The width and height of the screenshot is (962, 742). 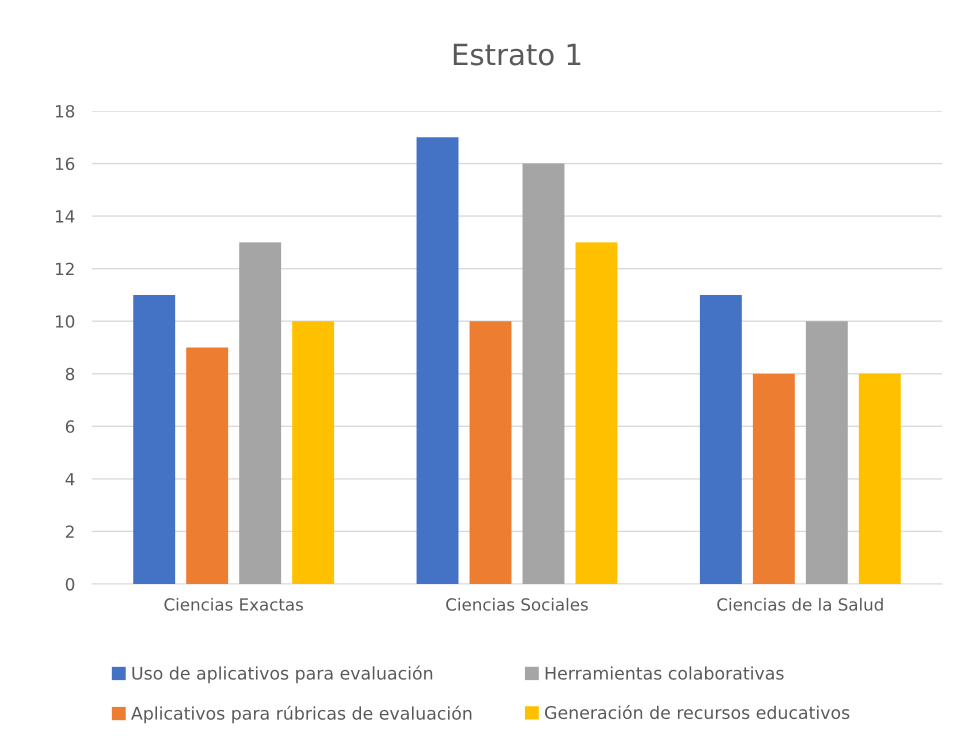 What do you see at coordinates (233, 604) in the screenshot?
I see `x-tick-label: Ciencias Exactas` at bounding box center [233, 604].